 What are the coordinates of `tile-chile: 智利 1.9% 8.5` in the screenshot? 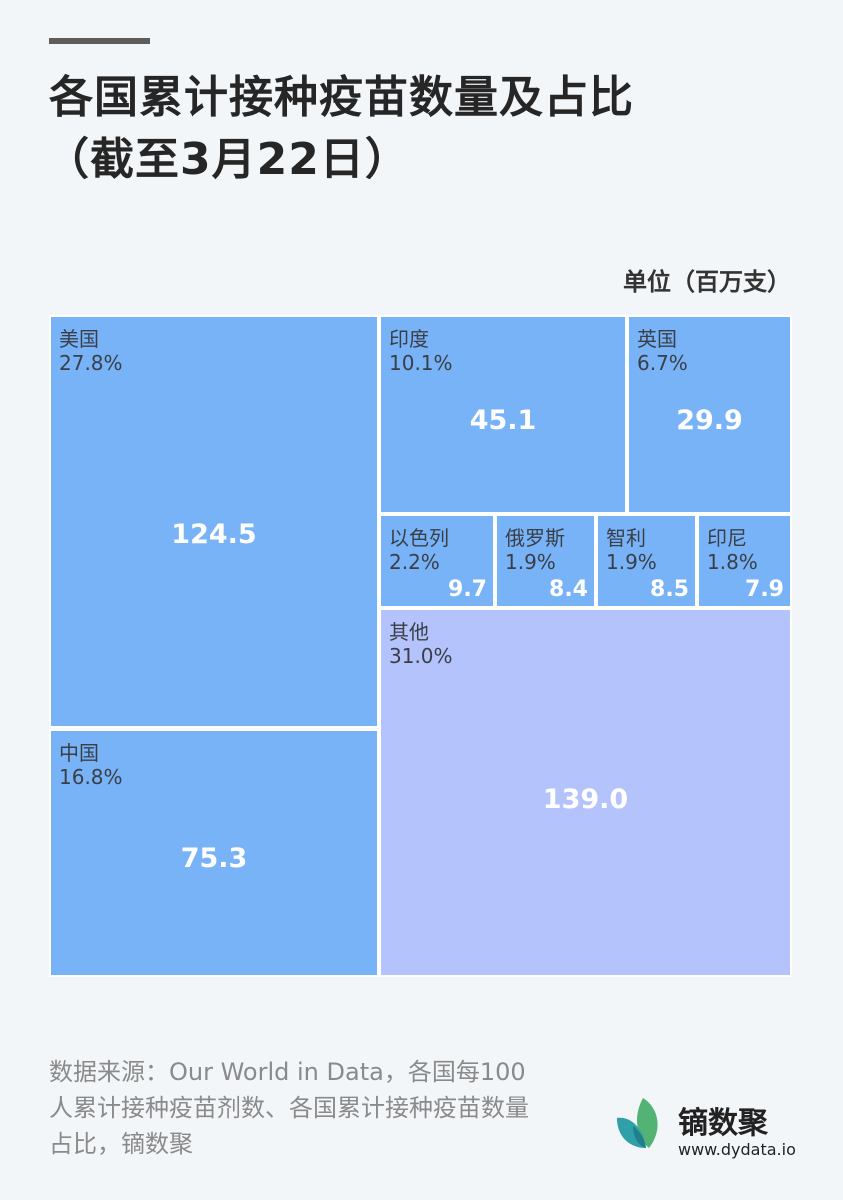 It's located at (646, 561).